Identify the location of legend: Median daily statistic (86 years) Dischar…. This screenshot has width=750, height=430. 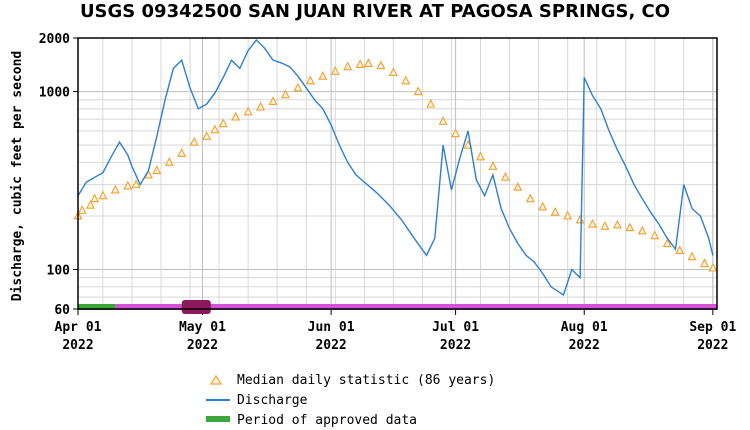
(350, 400).